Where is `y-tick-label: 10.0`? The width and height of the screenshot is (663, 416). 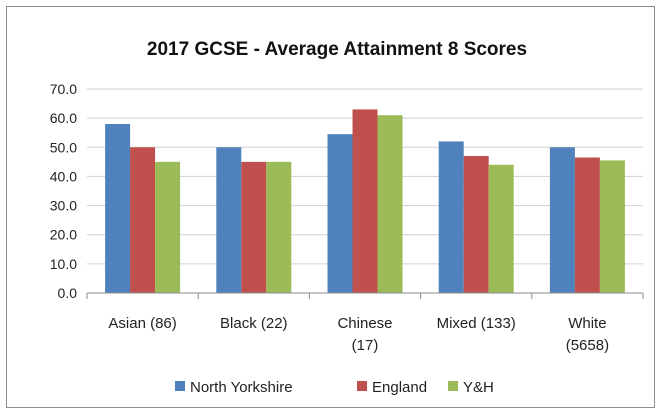 y-tick-label: 10.0 is located at coordinates (63, 264).